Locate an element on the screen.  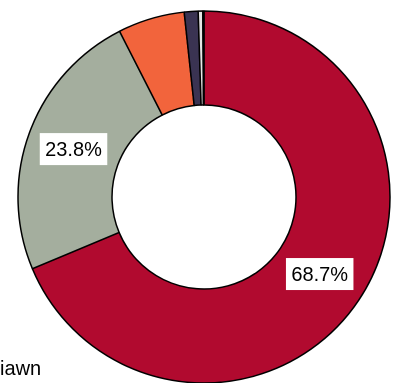
data-label-1: 23.8% is located at coordinates (73, 149).